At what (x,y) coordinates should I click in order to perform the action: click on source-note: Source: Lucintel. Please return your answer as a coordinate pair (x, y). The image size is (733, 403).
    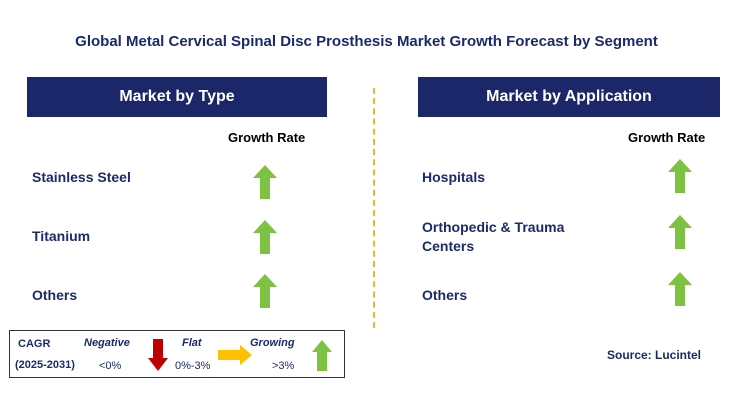
    Looking at the image, I should click on (654, 355).